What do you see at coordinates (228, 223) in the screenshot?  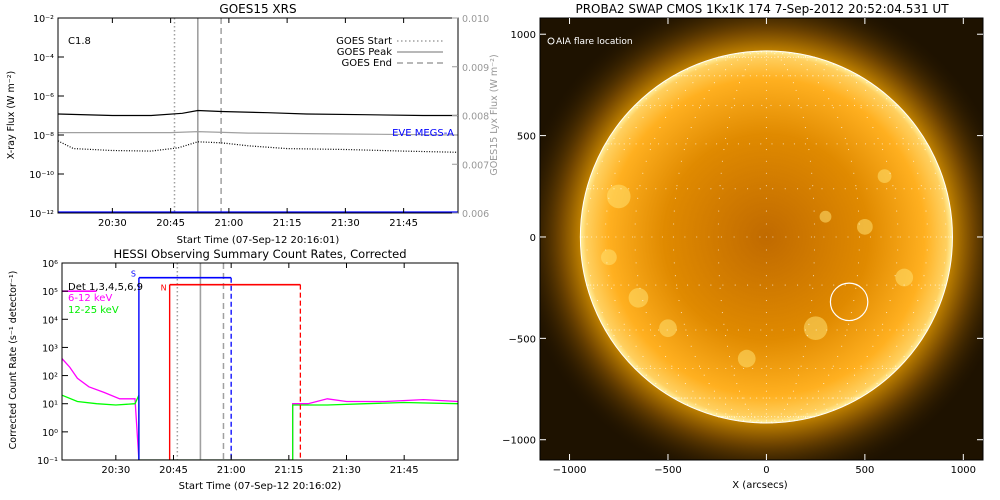 I see `goes-xtick-label-2: 21:00` at bounding box center [228, 223].